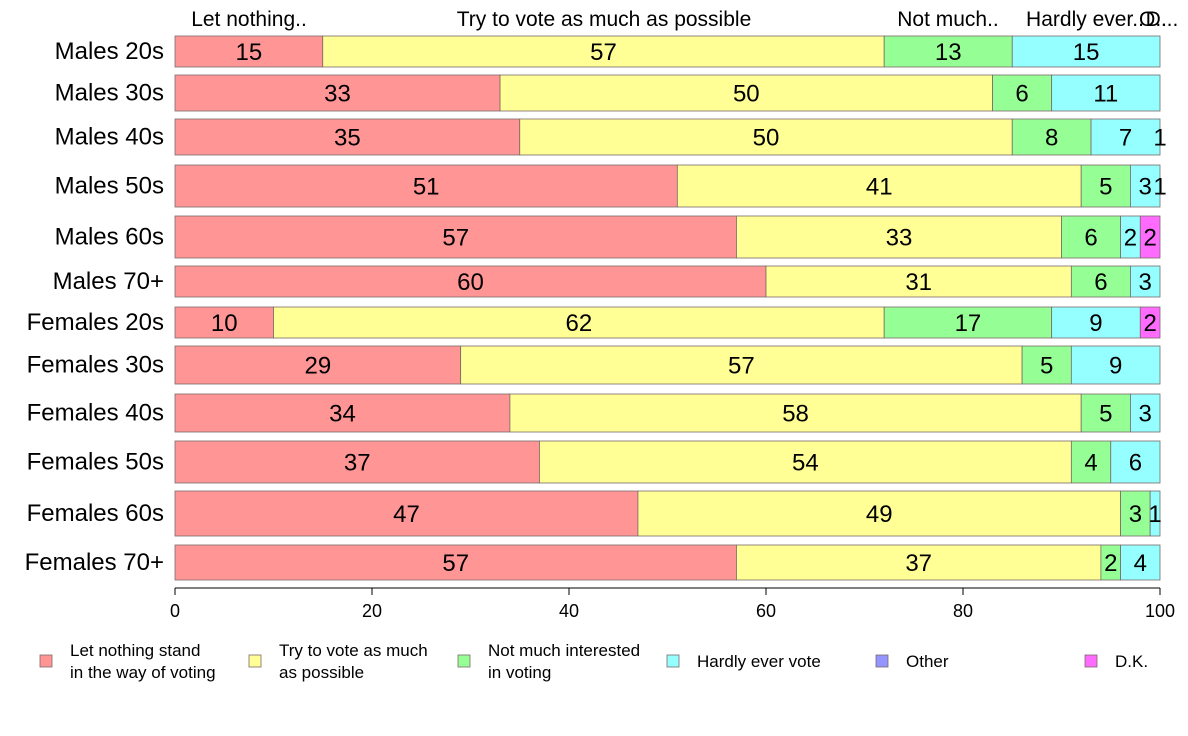 This screenshot has width=1188, height=736. Describe the element at coordinates (109, 93) in the screenshot. I see `row-label: Males 30s` at that location.